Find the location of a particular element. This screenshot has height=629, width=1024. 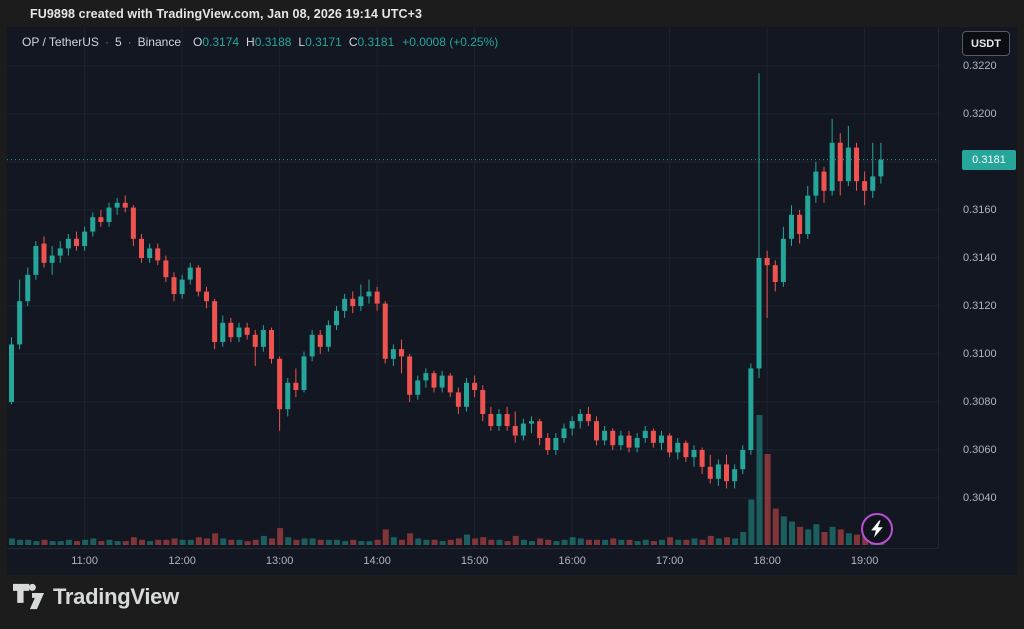

price-axis-label: 0.3220 is located at coordinates (980, 66).